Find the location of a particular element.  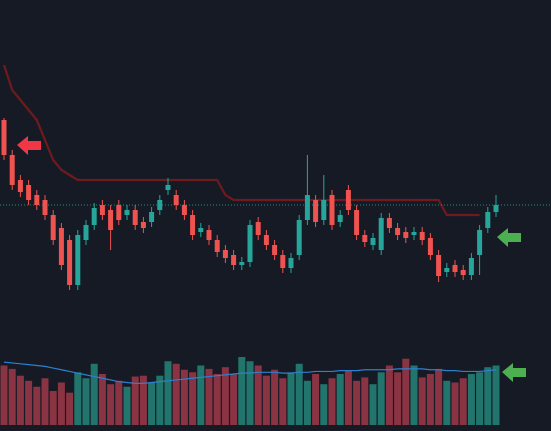

volume-ma-line is located at coordinates (250, 372).